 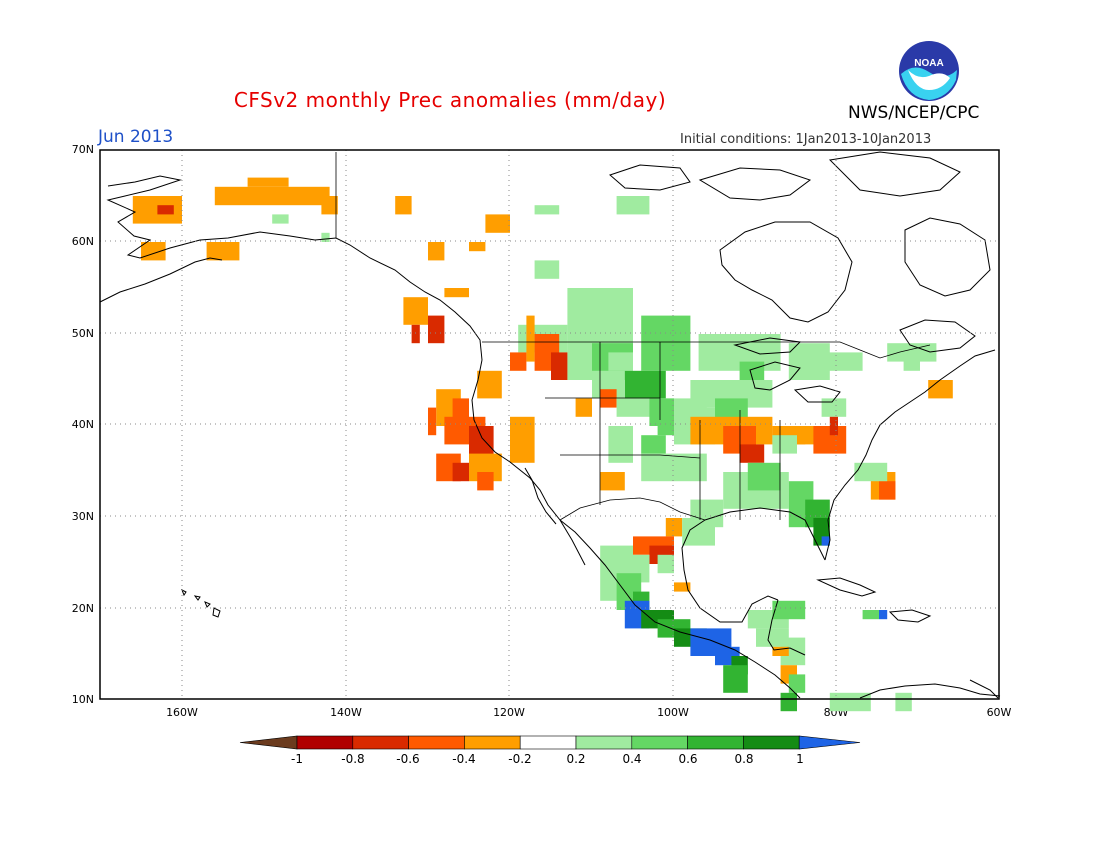 What do you see at coordinates (576, 759) in the screenshot?
I see `colorbar-label: 0.2` at bounding box center [576, 759].